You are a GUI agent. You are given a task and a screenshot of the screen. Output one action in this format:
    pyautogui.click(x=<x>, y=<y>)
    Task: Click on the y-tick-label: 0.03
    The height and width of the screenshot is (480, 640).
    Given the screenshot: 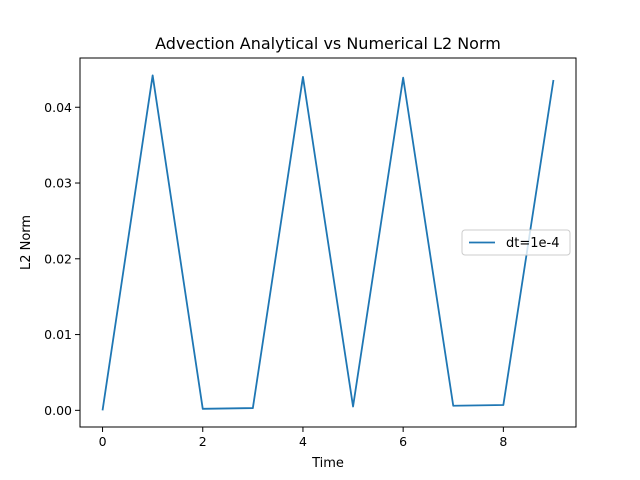 What is the action you would take?
    pyautogui.click(x=58, y=183)
    